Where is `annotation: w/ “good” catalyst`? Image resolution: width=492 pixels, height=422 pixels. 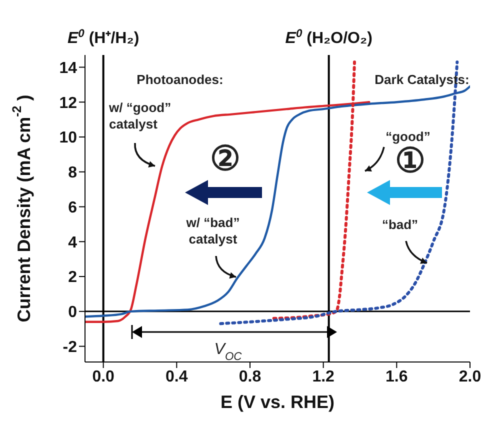
annotation: w/ “good” catalyst is located at coordinates (140, 116).